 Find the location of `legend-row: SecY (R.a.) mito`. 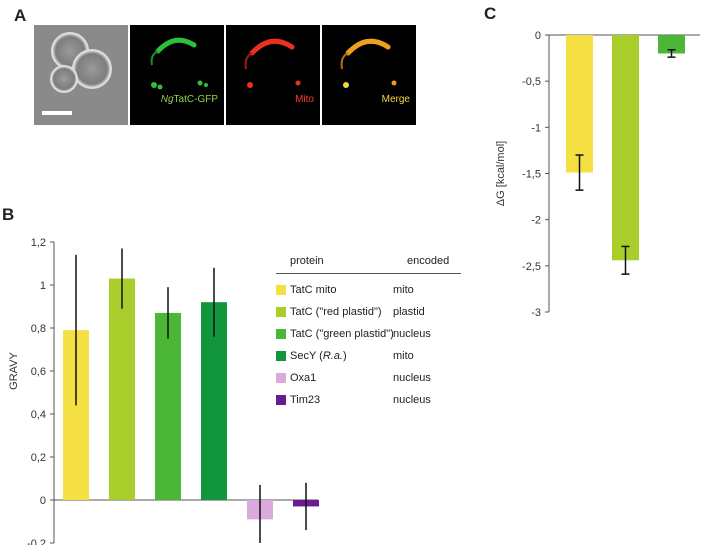

legend-row: SecY (R.a.) mito is located at coordinates (368, 356).